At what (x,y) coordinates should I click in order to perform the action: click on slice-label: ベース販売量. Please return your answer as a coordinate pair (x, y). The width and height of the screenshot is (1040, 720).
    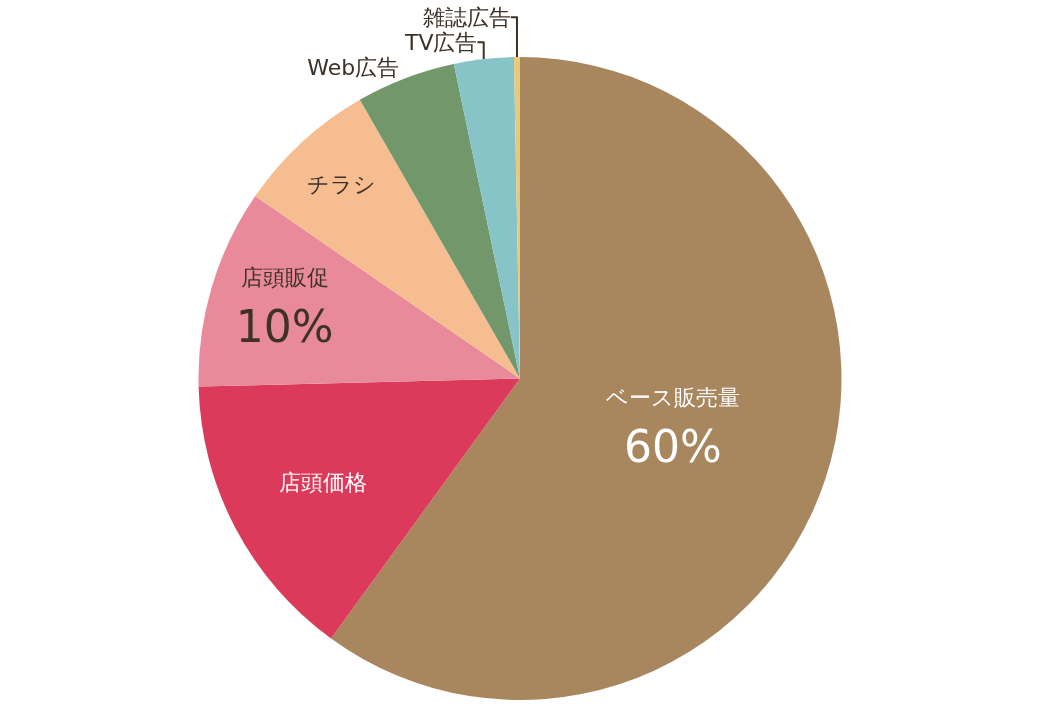
    Looking at the image, I should click on (672, 397).